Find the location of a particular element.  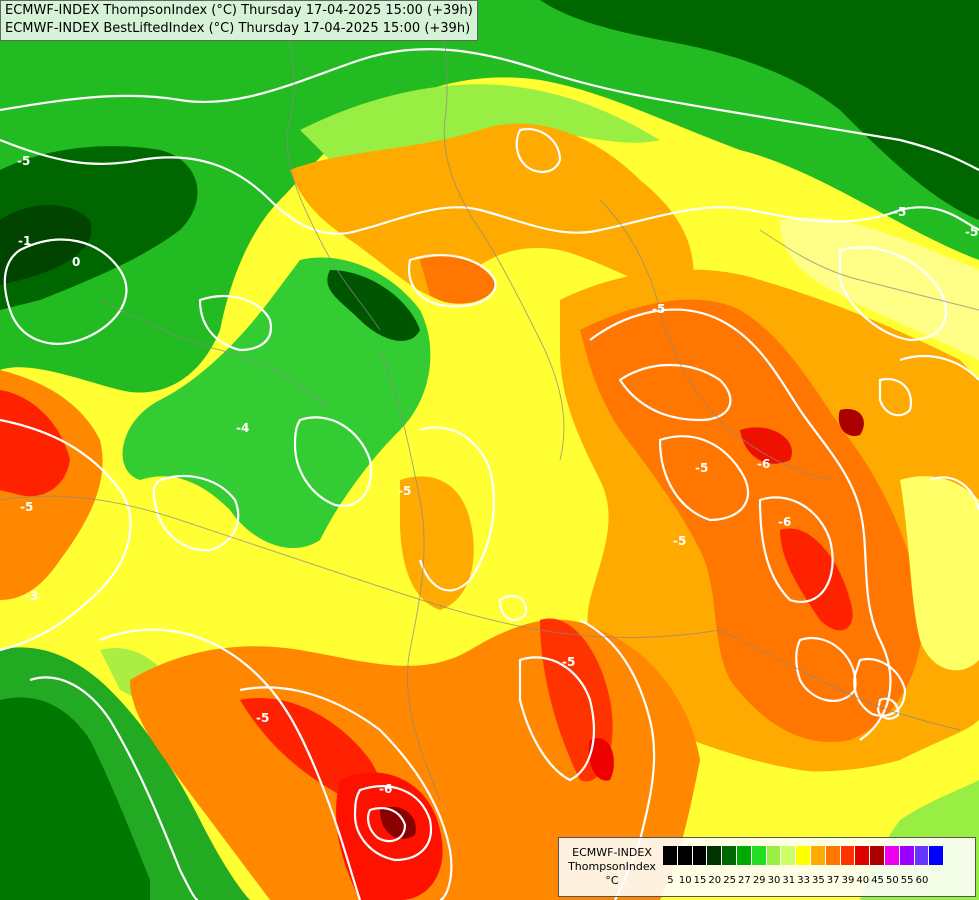

legend-title-source: ECMWF-INDEX is located at coordinates (612, 852).